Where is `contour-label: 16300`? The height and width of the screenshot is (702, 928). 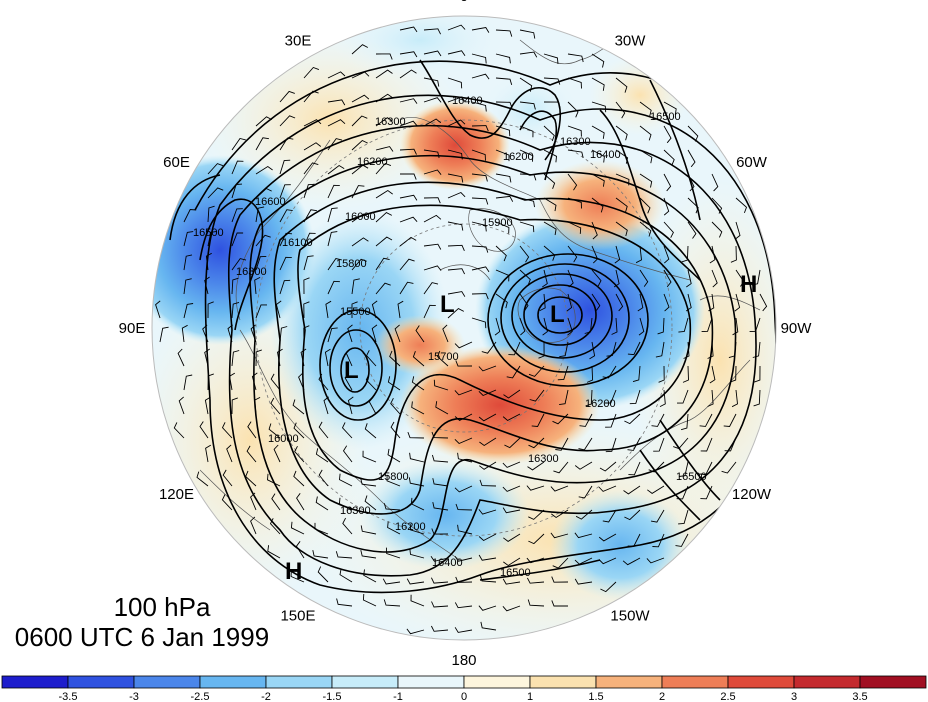 contour-label: 16300 is located at coordinates (575, 142).